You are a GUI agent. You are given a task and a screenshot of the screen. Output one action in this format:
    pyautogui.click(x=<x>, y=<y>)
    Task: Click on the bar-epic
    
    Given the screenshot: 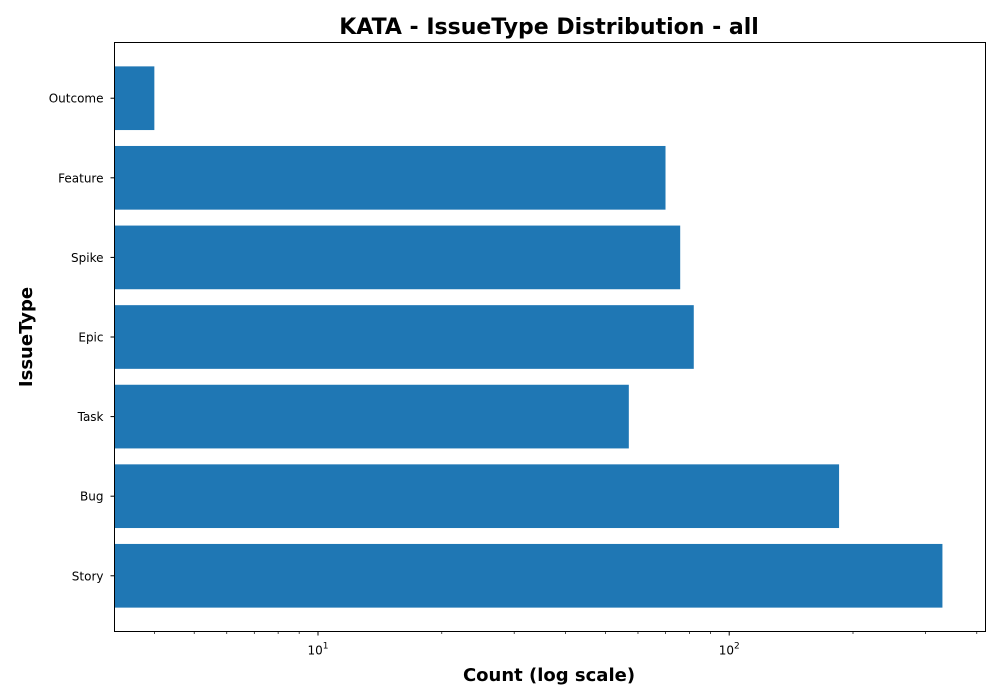 What is the action you would take?
    pyautogui.click(x=404, y=337)
    